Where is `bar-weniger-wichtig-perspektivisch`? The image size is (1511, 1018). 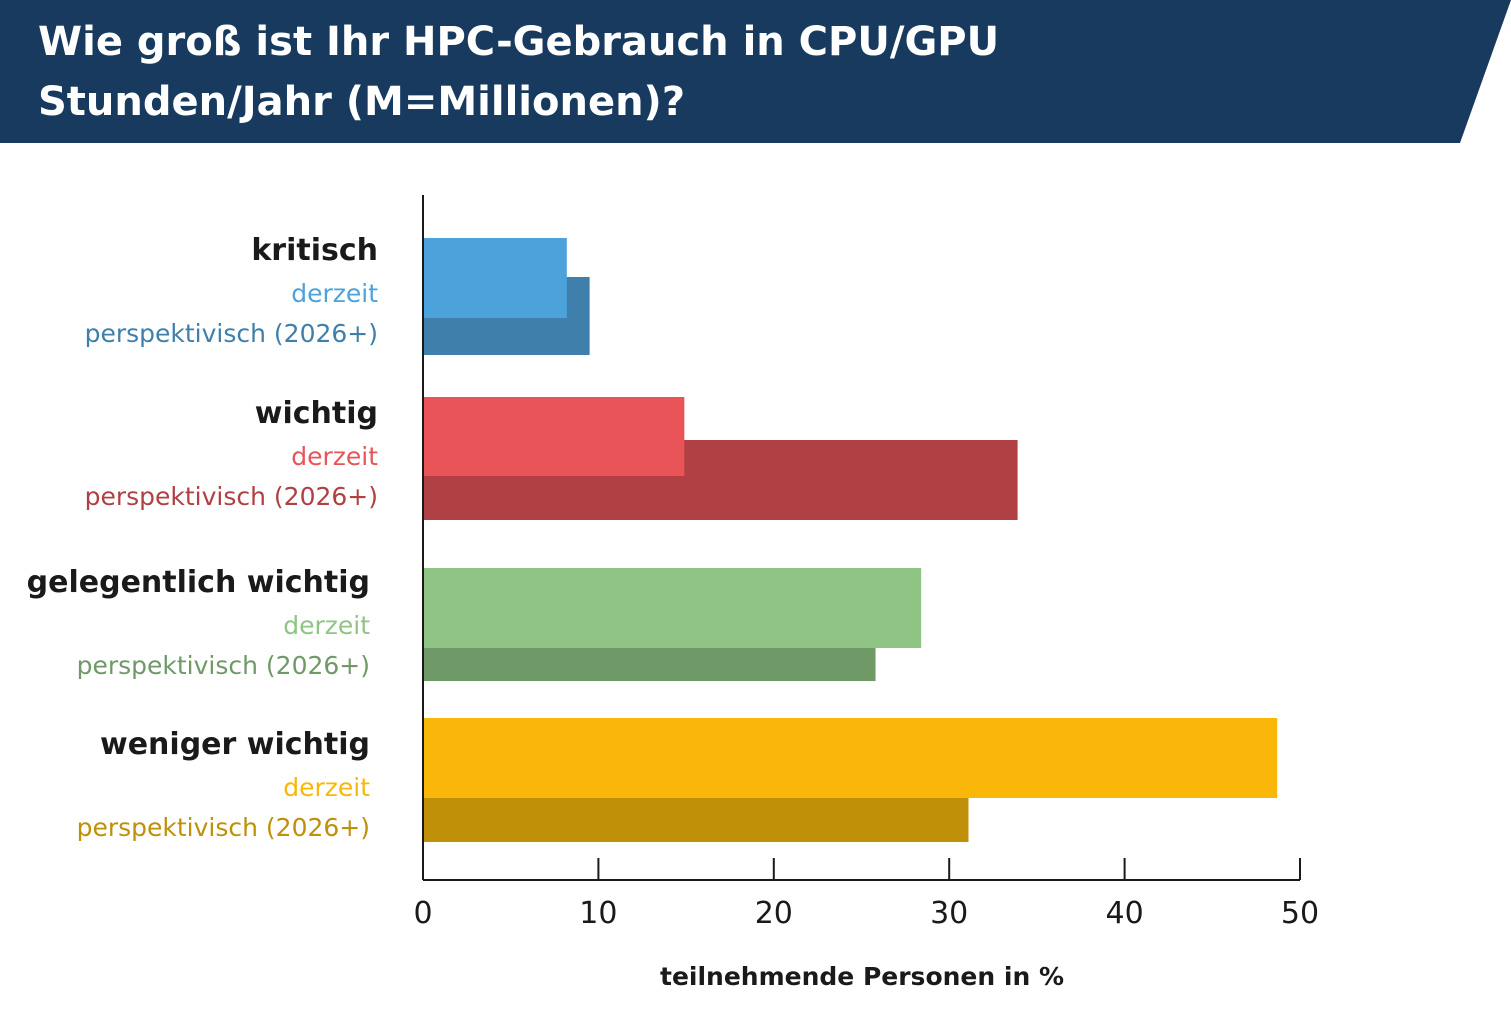 bar-weniger-wichtig-perspektivisch is located at coordinates (696, 820).